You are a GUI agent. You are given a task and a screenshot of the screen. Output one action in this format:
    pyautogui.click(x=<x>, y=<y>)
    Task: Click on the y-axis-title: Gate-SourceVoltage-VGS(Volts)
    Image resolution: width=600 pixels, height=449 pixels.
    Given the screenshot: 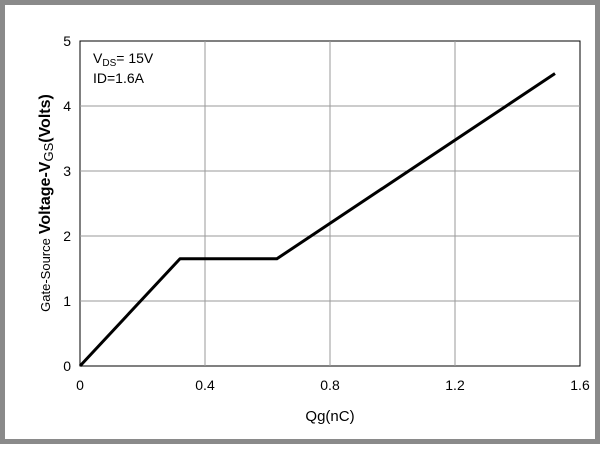 What is the action you would take?
    pyautogui.click(x=46, y=203)
    